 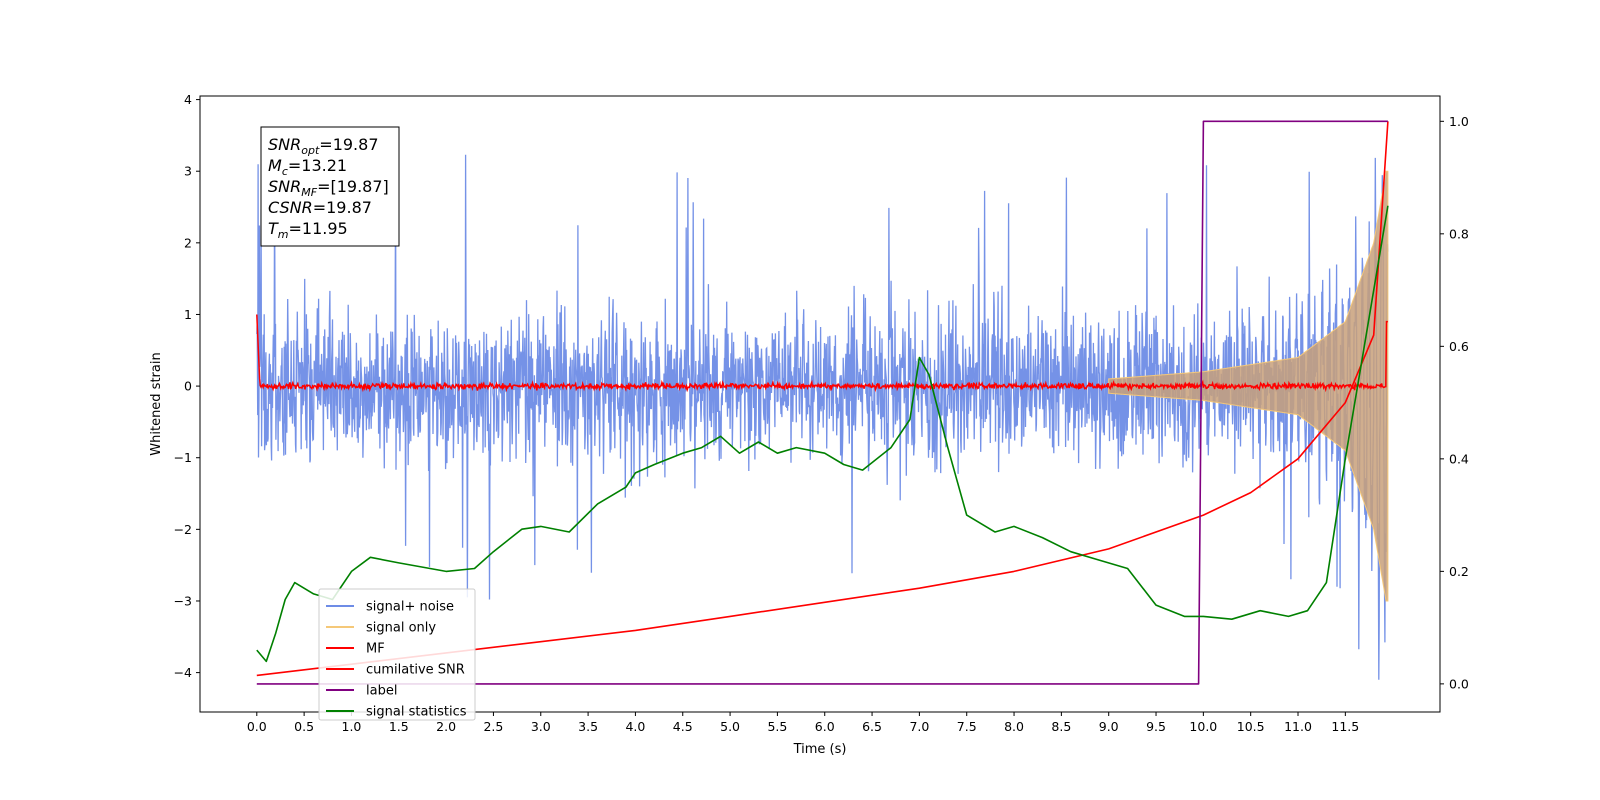 I want to click on x-tick-label: 6.0, so click(x=825, y=726).